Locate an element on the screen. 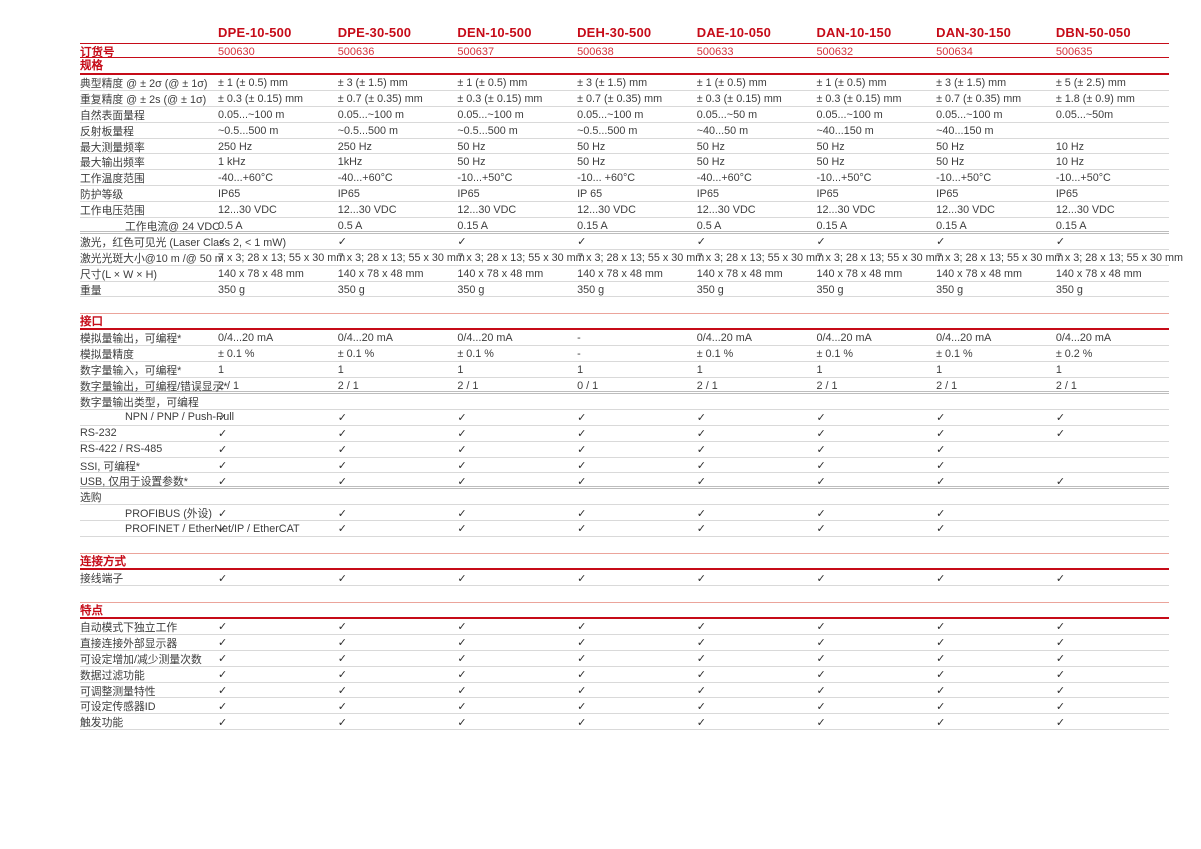 This screenshot has height=849, width=1201. spec-row: 可设定增加/减少测量次数 ✓ ✓ ✓ ✓ ✓ ✓ ✓ ✓ is located at coordinates (624, 659).